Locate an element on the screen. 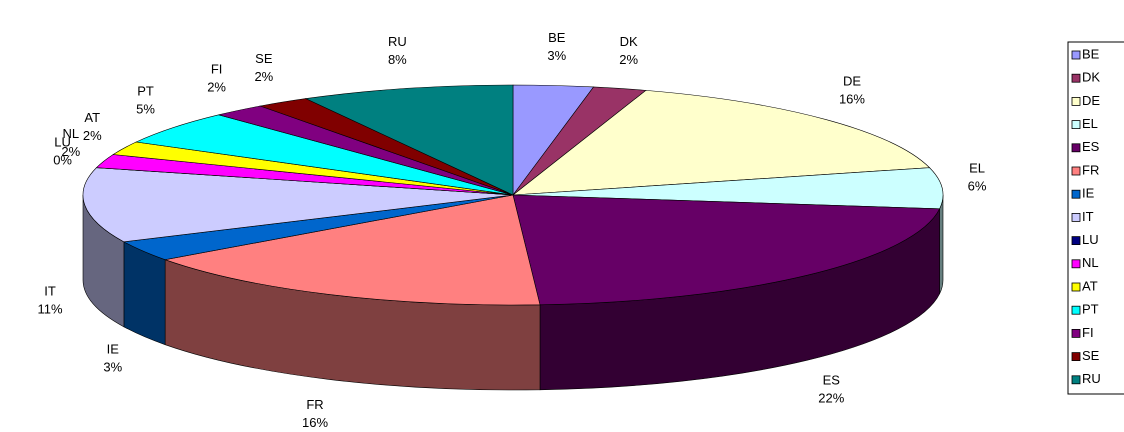 The image size is (1124, 432). legend-label: LU is located at coordinates (1090, 239).